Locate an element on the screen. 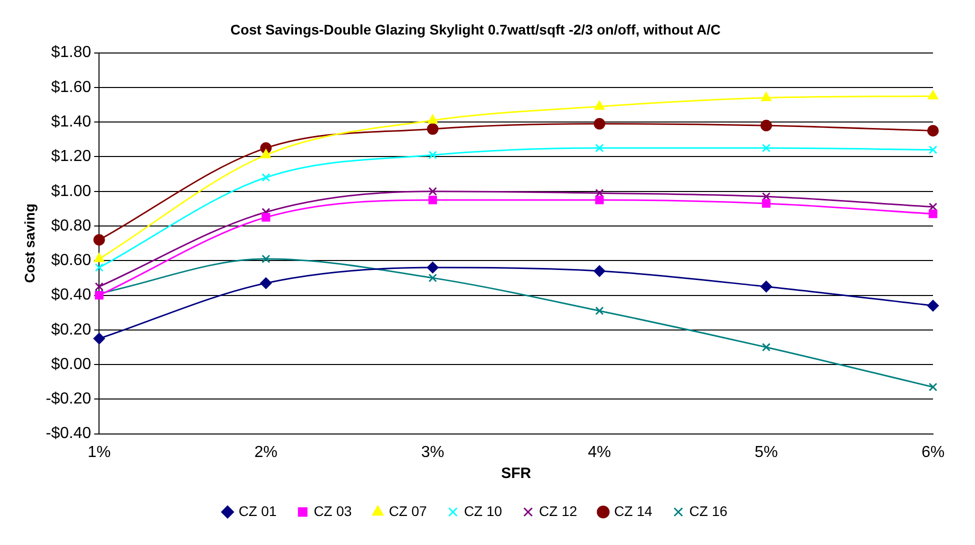  x-tick-label: 5% is located at coordinates (766, 452).